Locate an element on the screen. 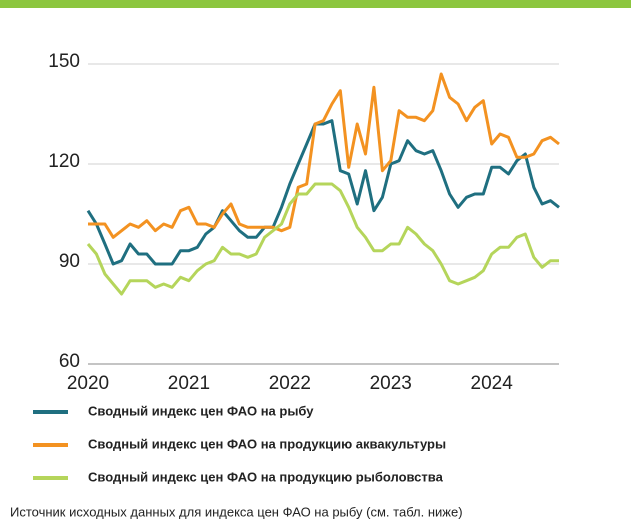  legend-label: Сводный индекс цен ФАО на рыбу is located at coordinates (201, 410).